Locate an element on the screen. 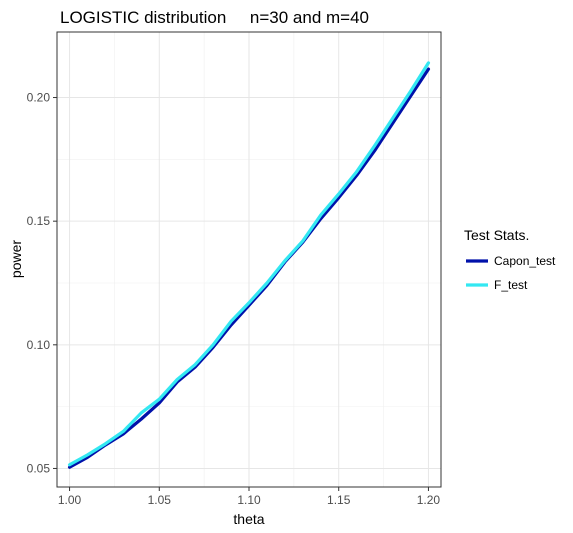  y-tick-label: 0.15 is located at coordinates (39, 221).